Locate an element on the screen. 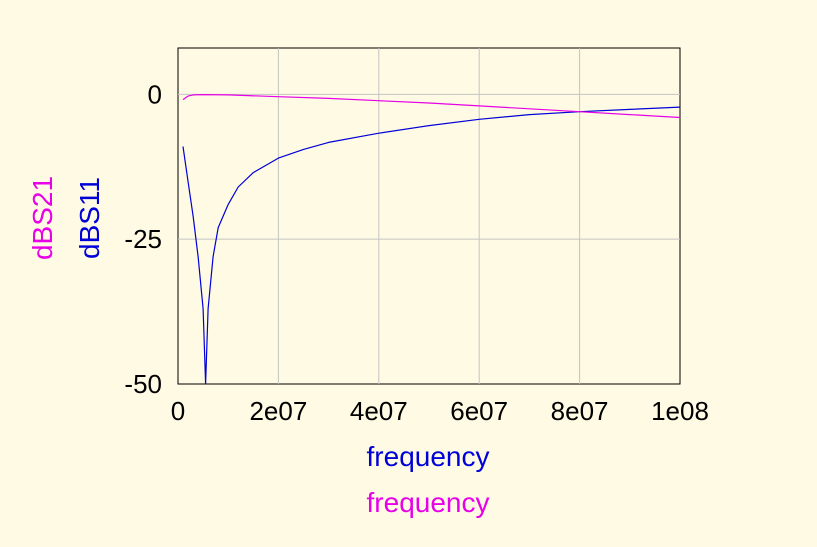  x-tick-label: 1e08 is located at coordinates (680, 411).